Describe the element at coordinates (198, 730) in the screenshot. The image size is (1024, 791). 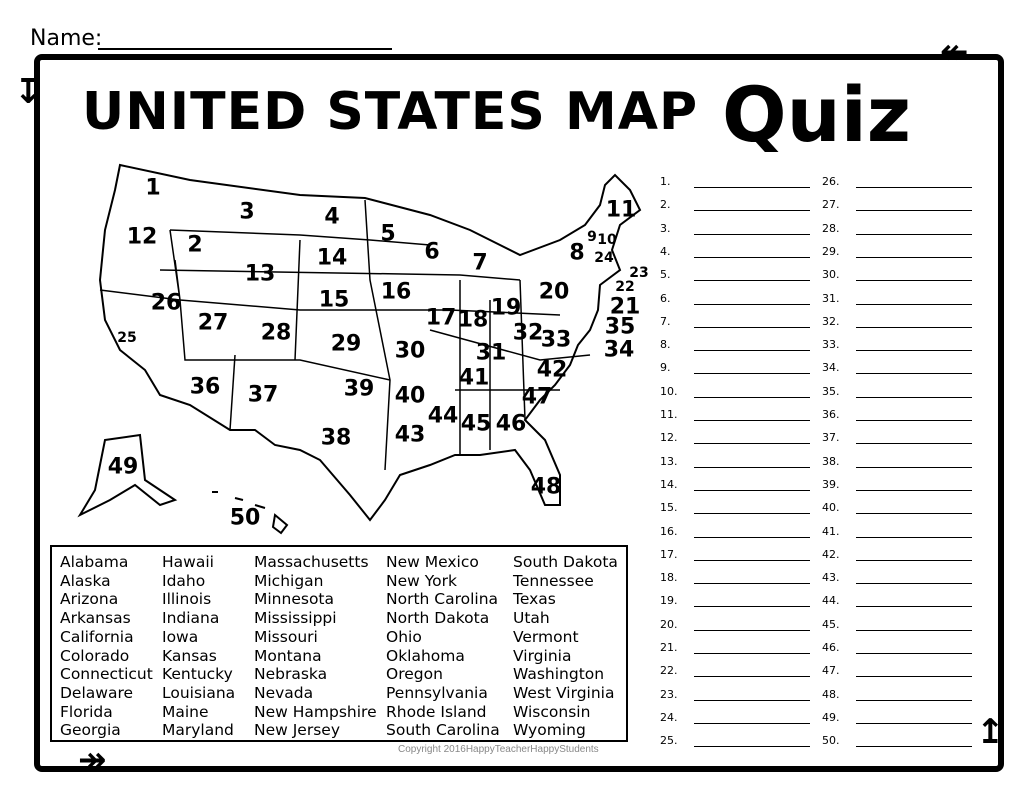
I see `word-bank-item: Maryland` at that location.